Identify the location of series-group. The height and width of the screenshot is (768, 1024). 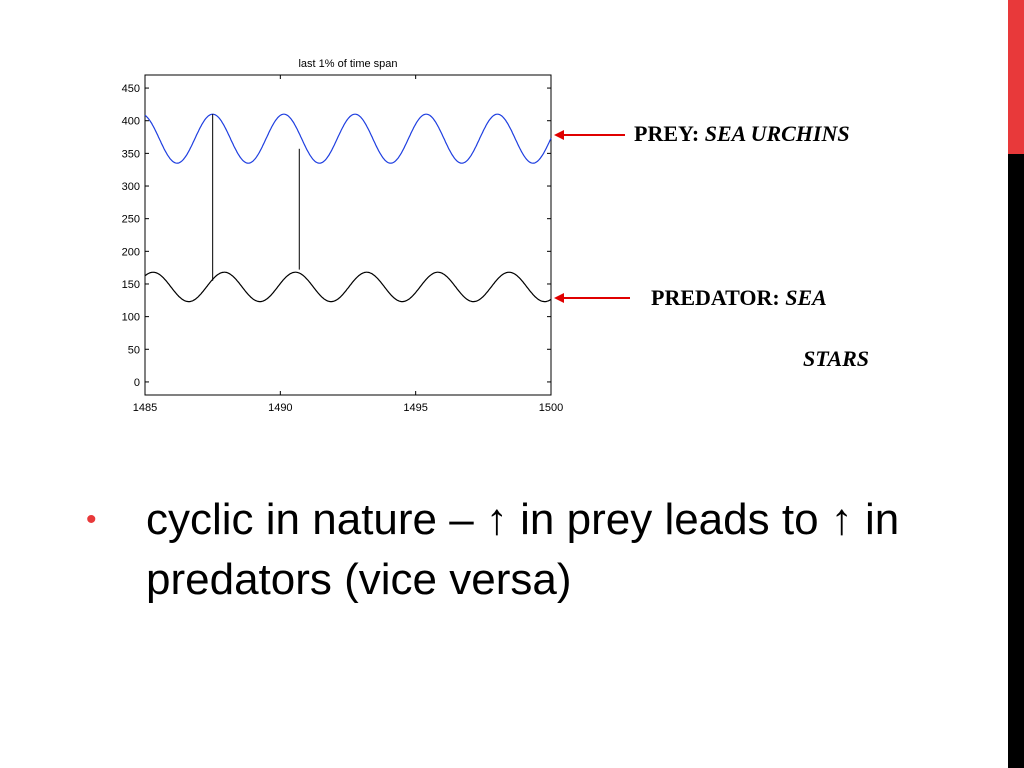
(348, 208).